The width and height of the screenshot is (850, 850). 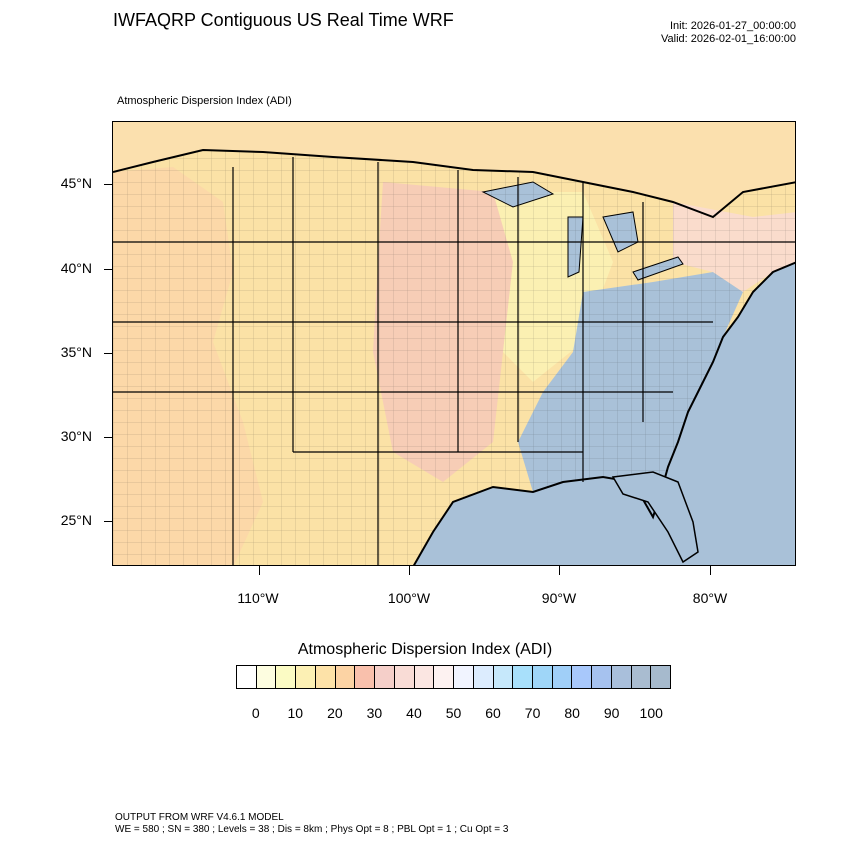 What do you see at coordinates (572, 713) in the screenshot?
I see `colorbar-label: 80` at bounding box center [572, 713].